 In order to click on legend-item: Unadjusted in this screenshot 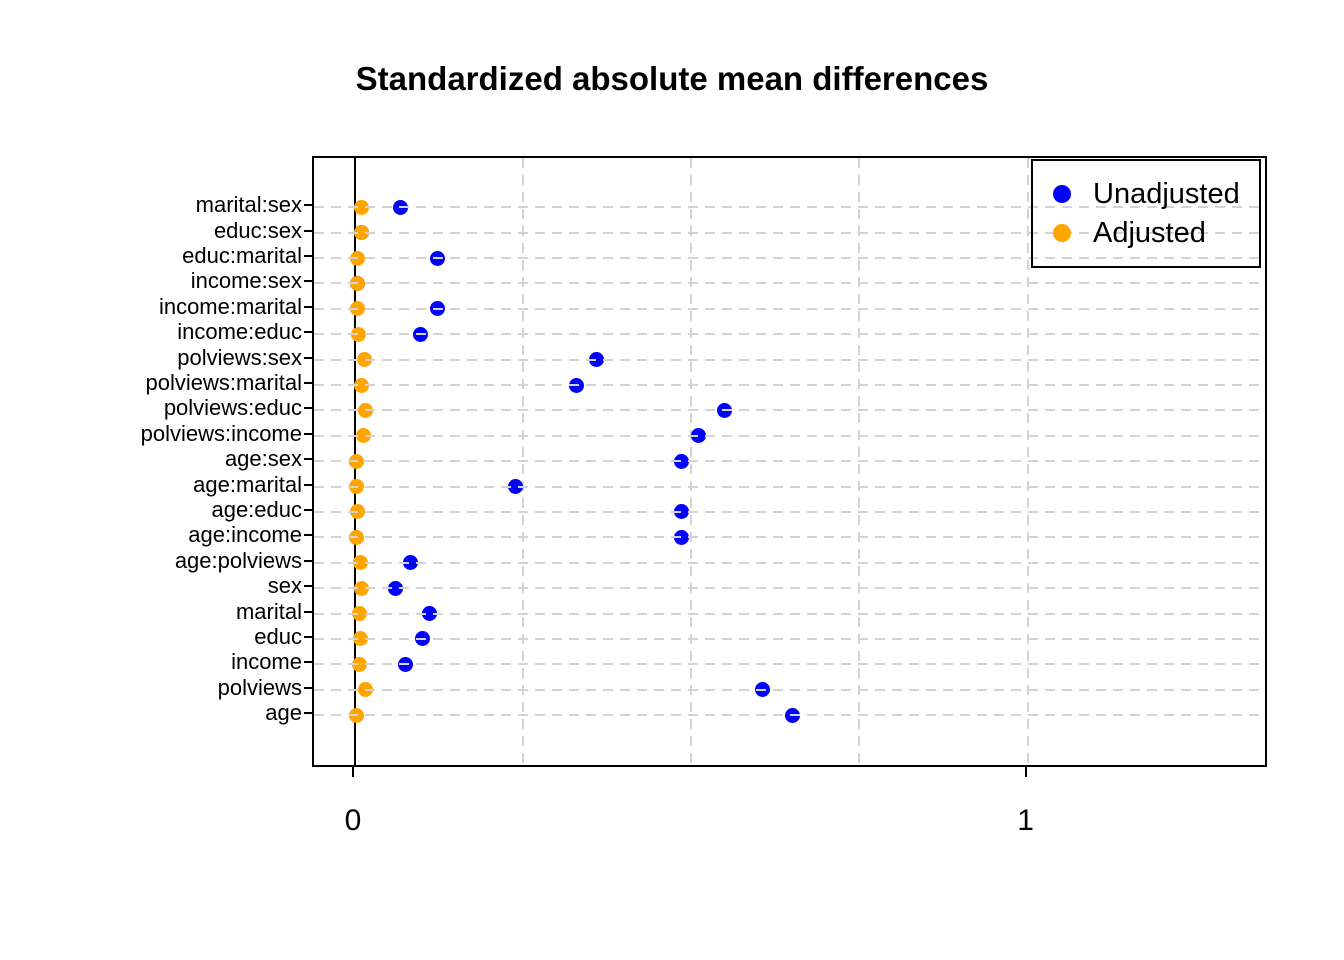, I will do `click(1156, 194)`.